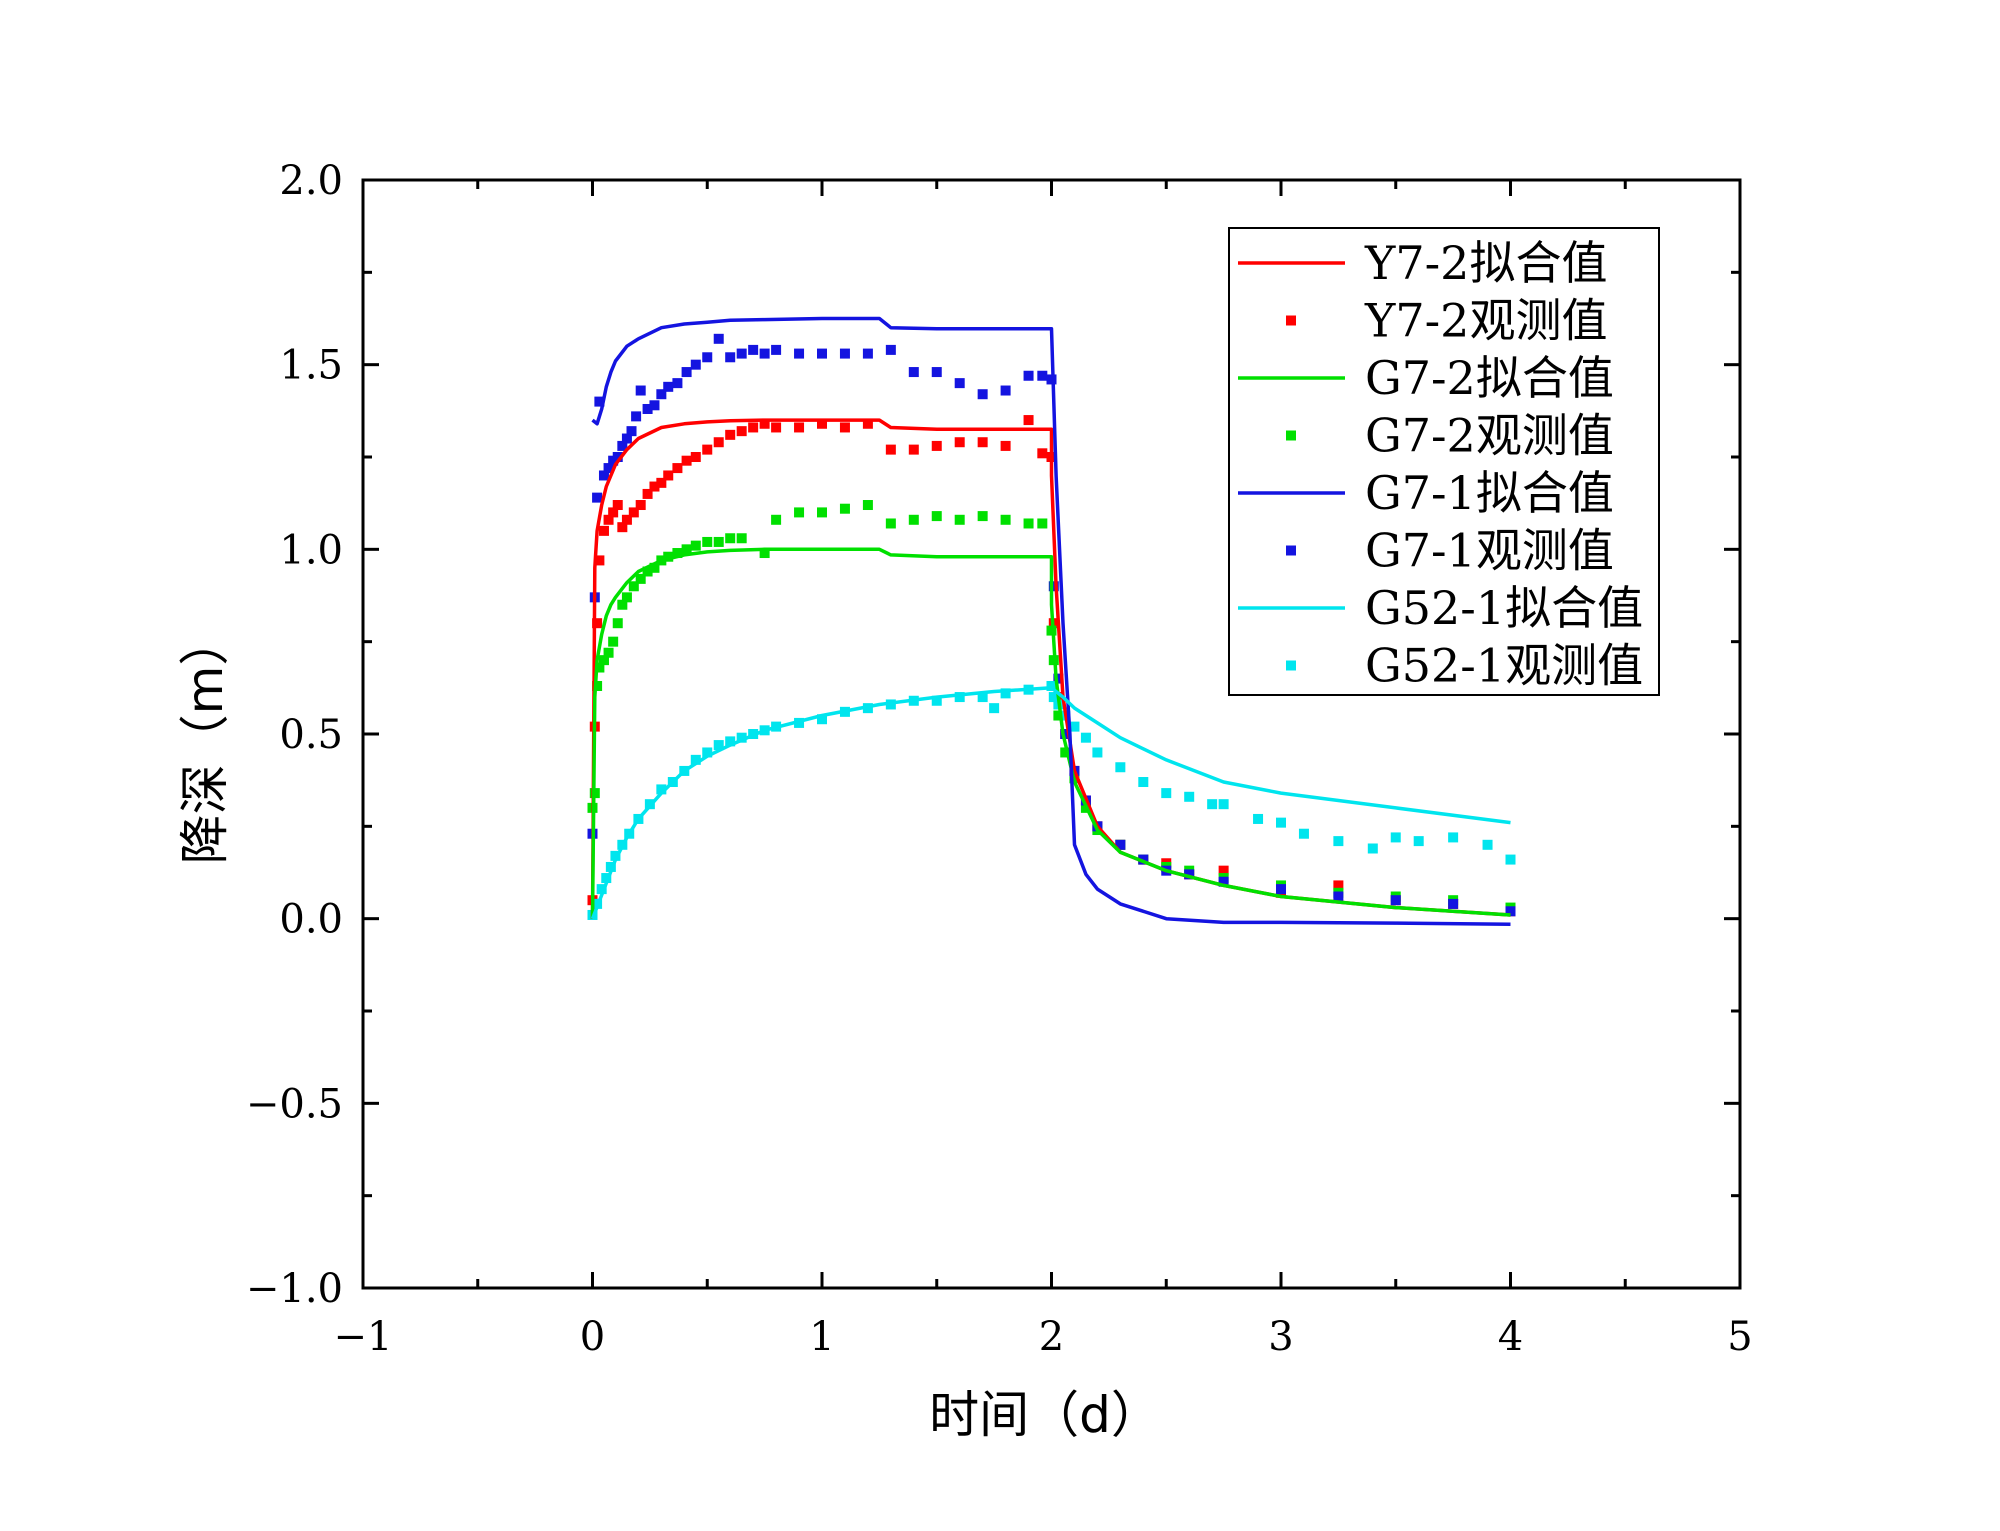  What do you see at coordinates (1045, 1415) in the screenshot?
I see `x-axis-title: 时间（d）` at bounding box center [1045, 1415].